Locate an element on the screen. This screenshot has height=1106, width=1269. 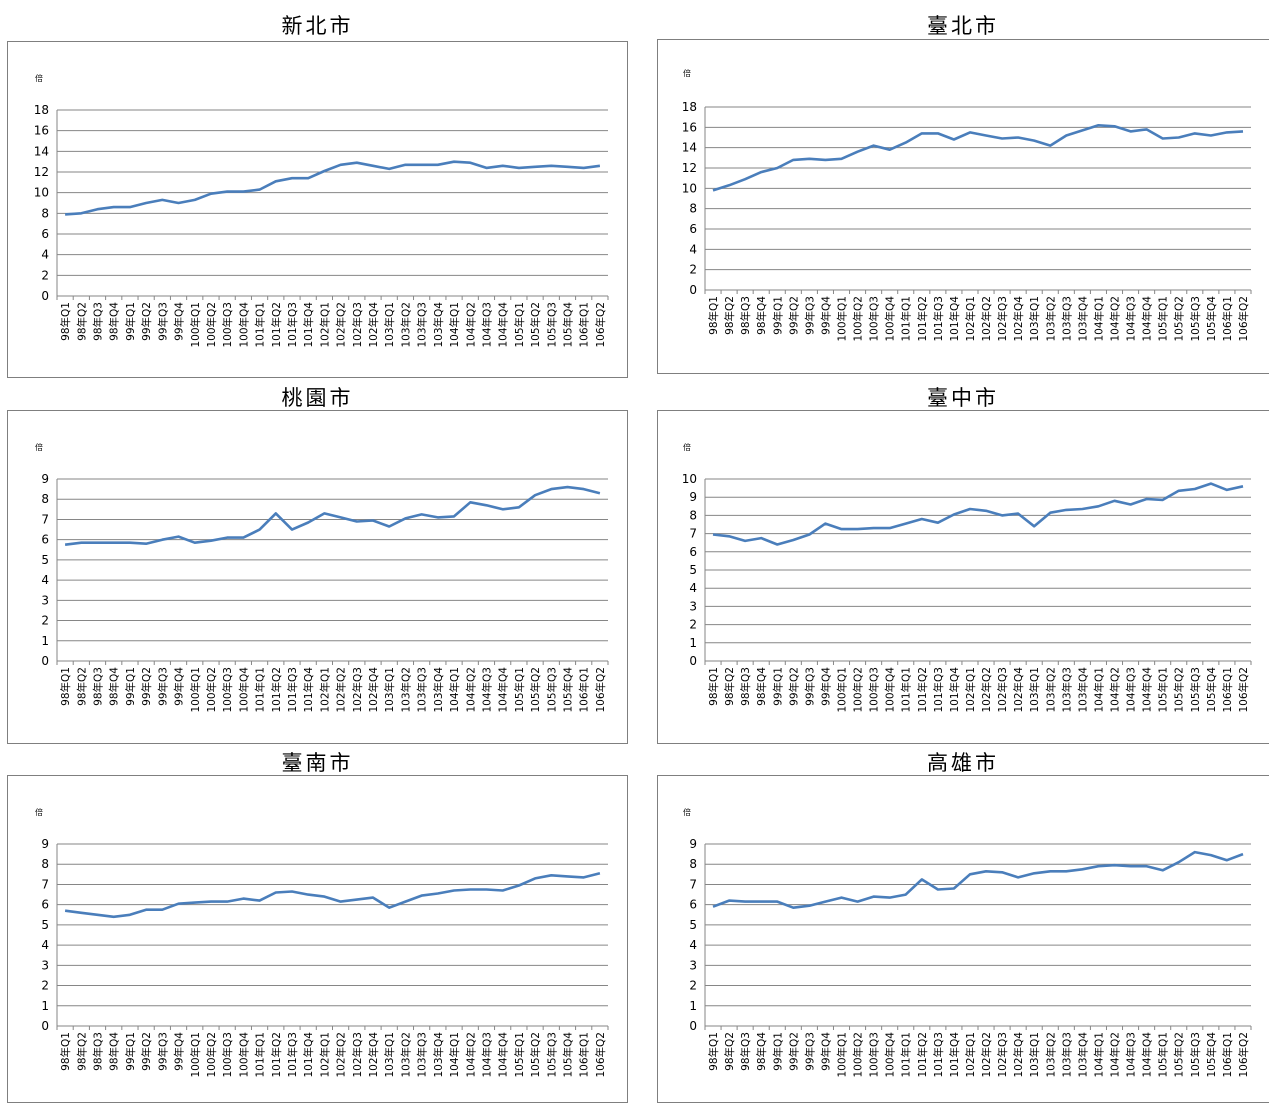
y-tick-label: 3 is located at coordinates (693, 965).